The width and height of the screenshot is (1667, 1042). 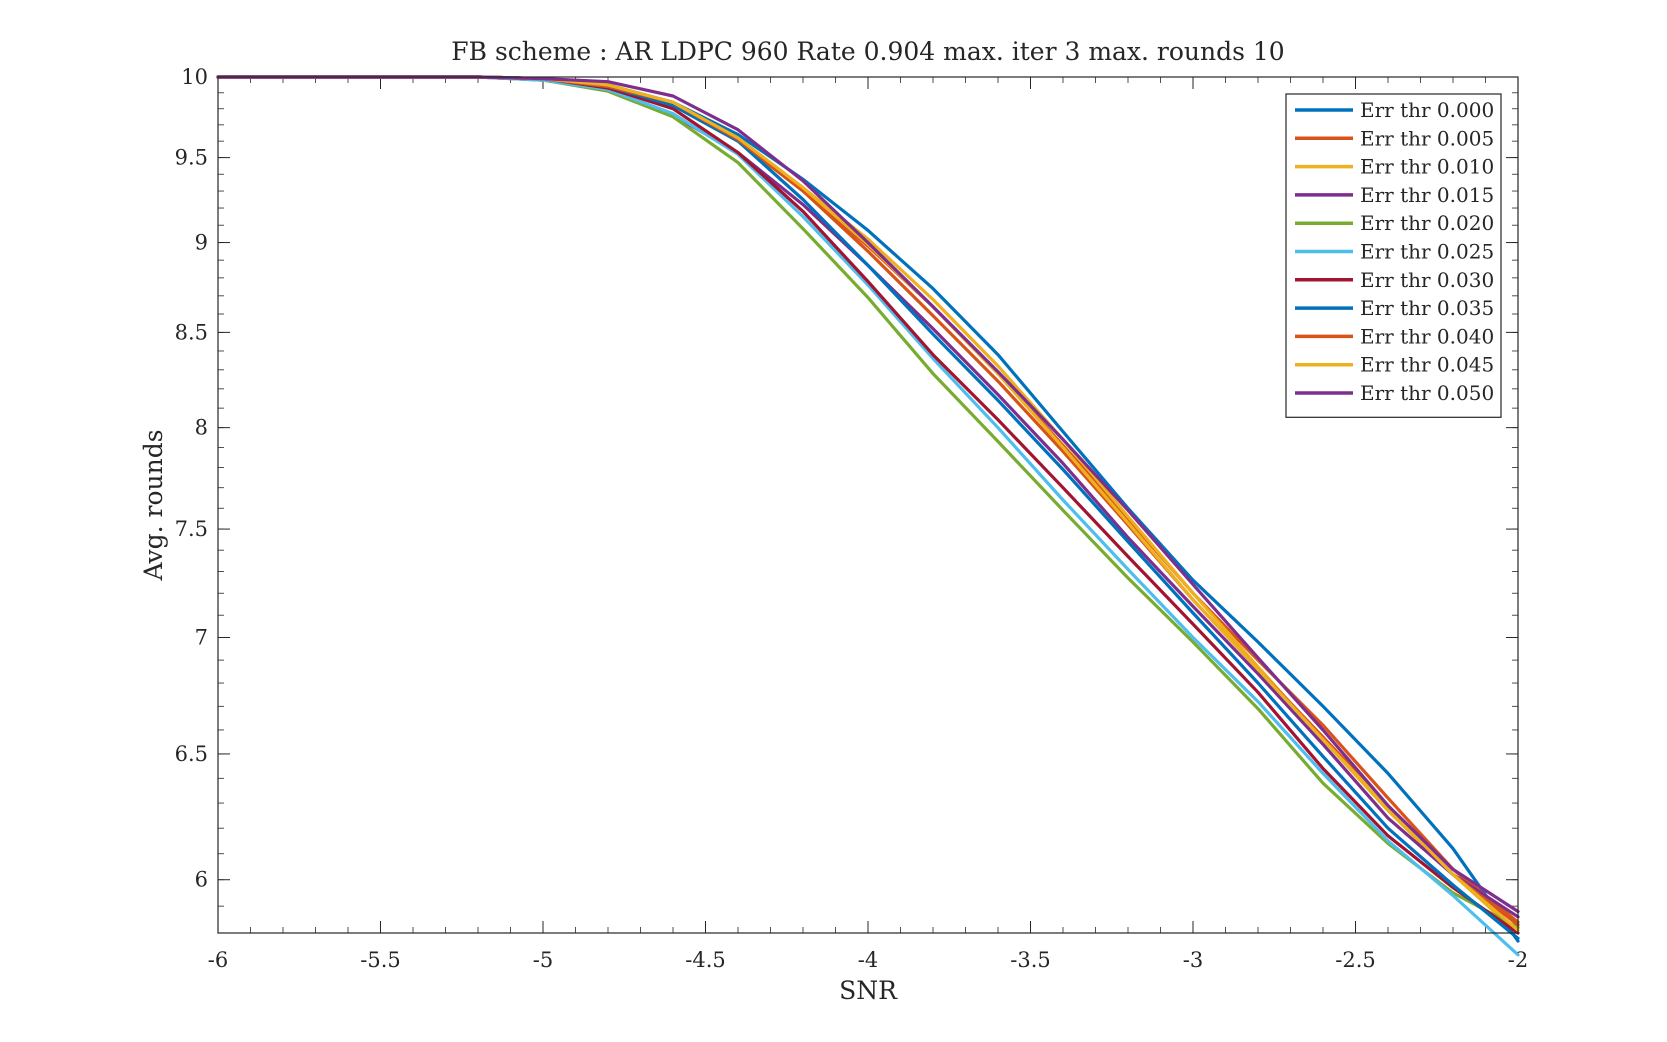 What do you see at coordinates (1427, 365) in the screenshot?
I see `legend-entry-9: Err thr 0.045` at bounding box center [1427, 365].